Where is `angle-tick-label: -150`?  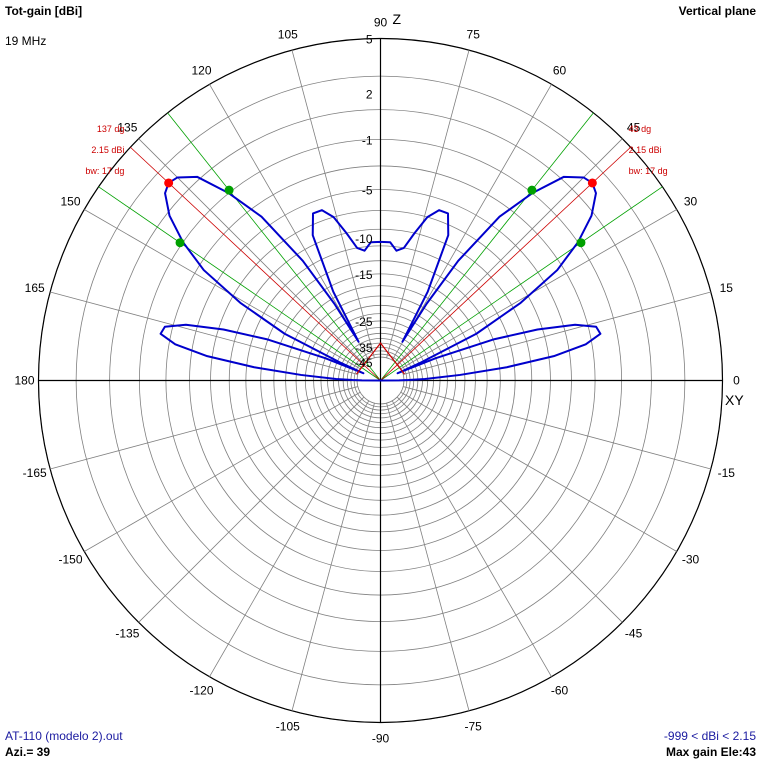
angle-tick-label: -150 is located at coordinates (70, 560).